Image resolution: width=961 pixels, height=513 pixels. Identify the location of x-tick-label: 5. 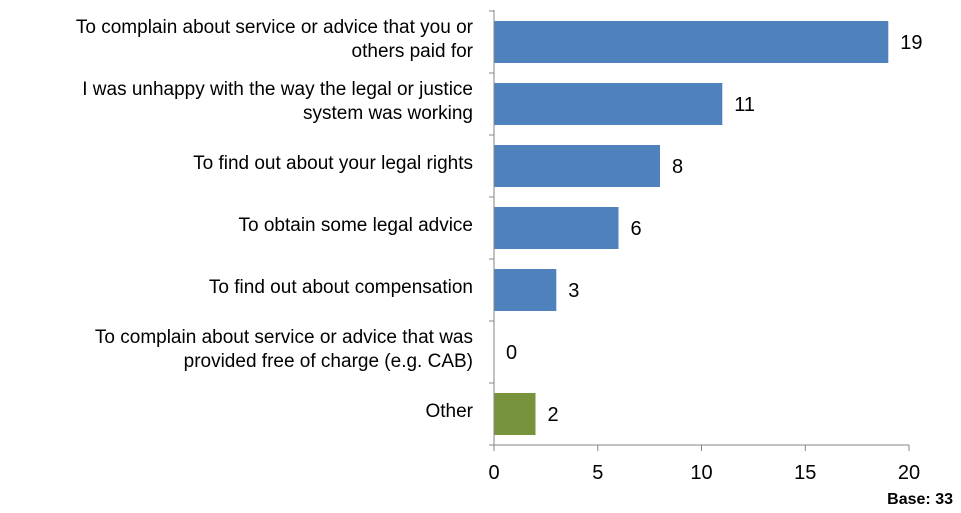
(597, 473).